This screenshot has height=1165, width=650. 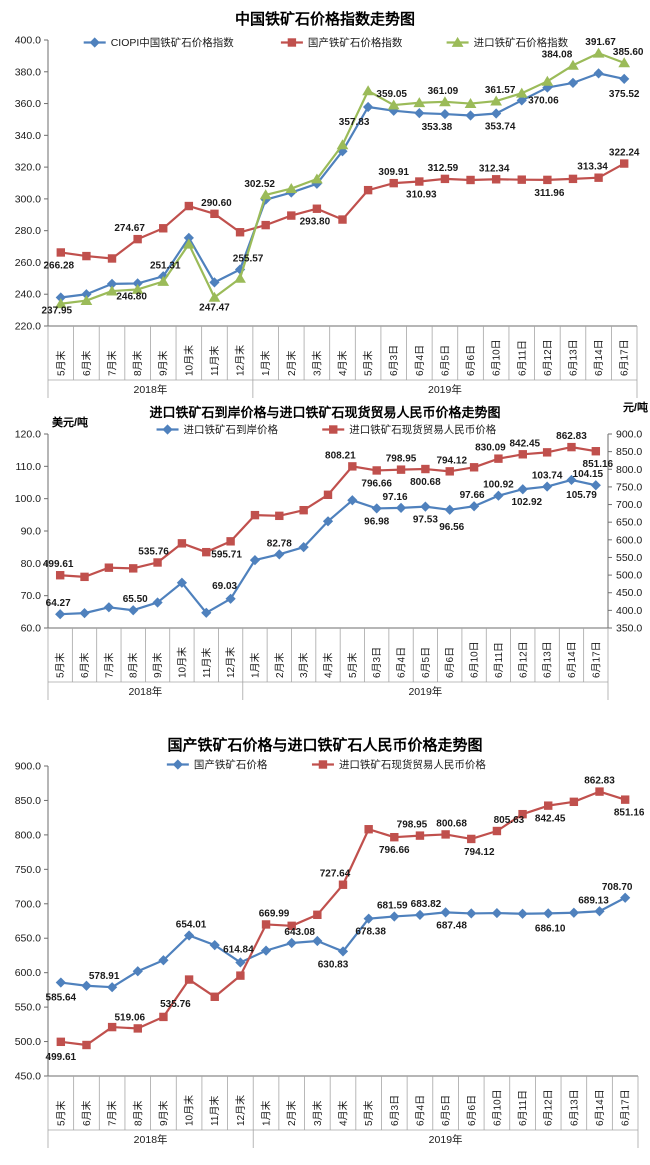 What do you see at coordinates (191, 924) in the screenshot?
I see `data-point-label: 654.01` at bounding box center [191, 924].